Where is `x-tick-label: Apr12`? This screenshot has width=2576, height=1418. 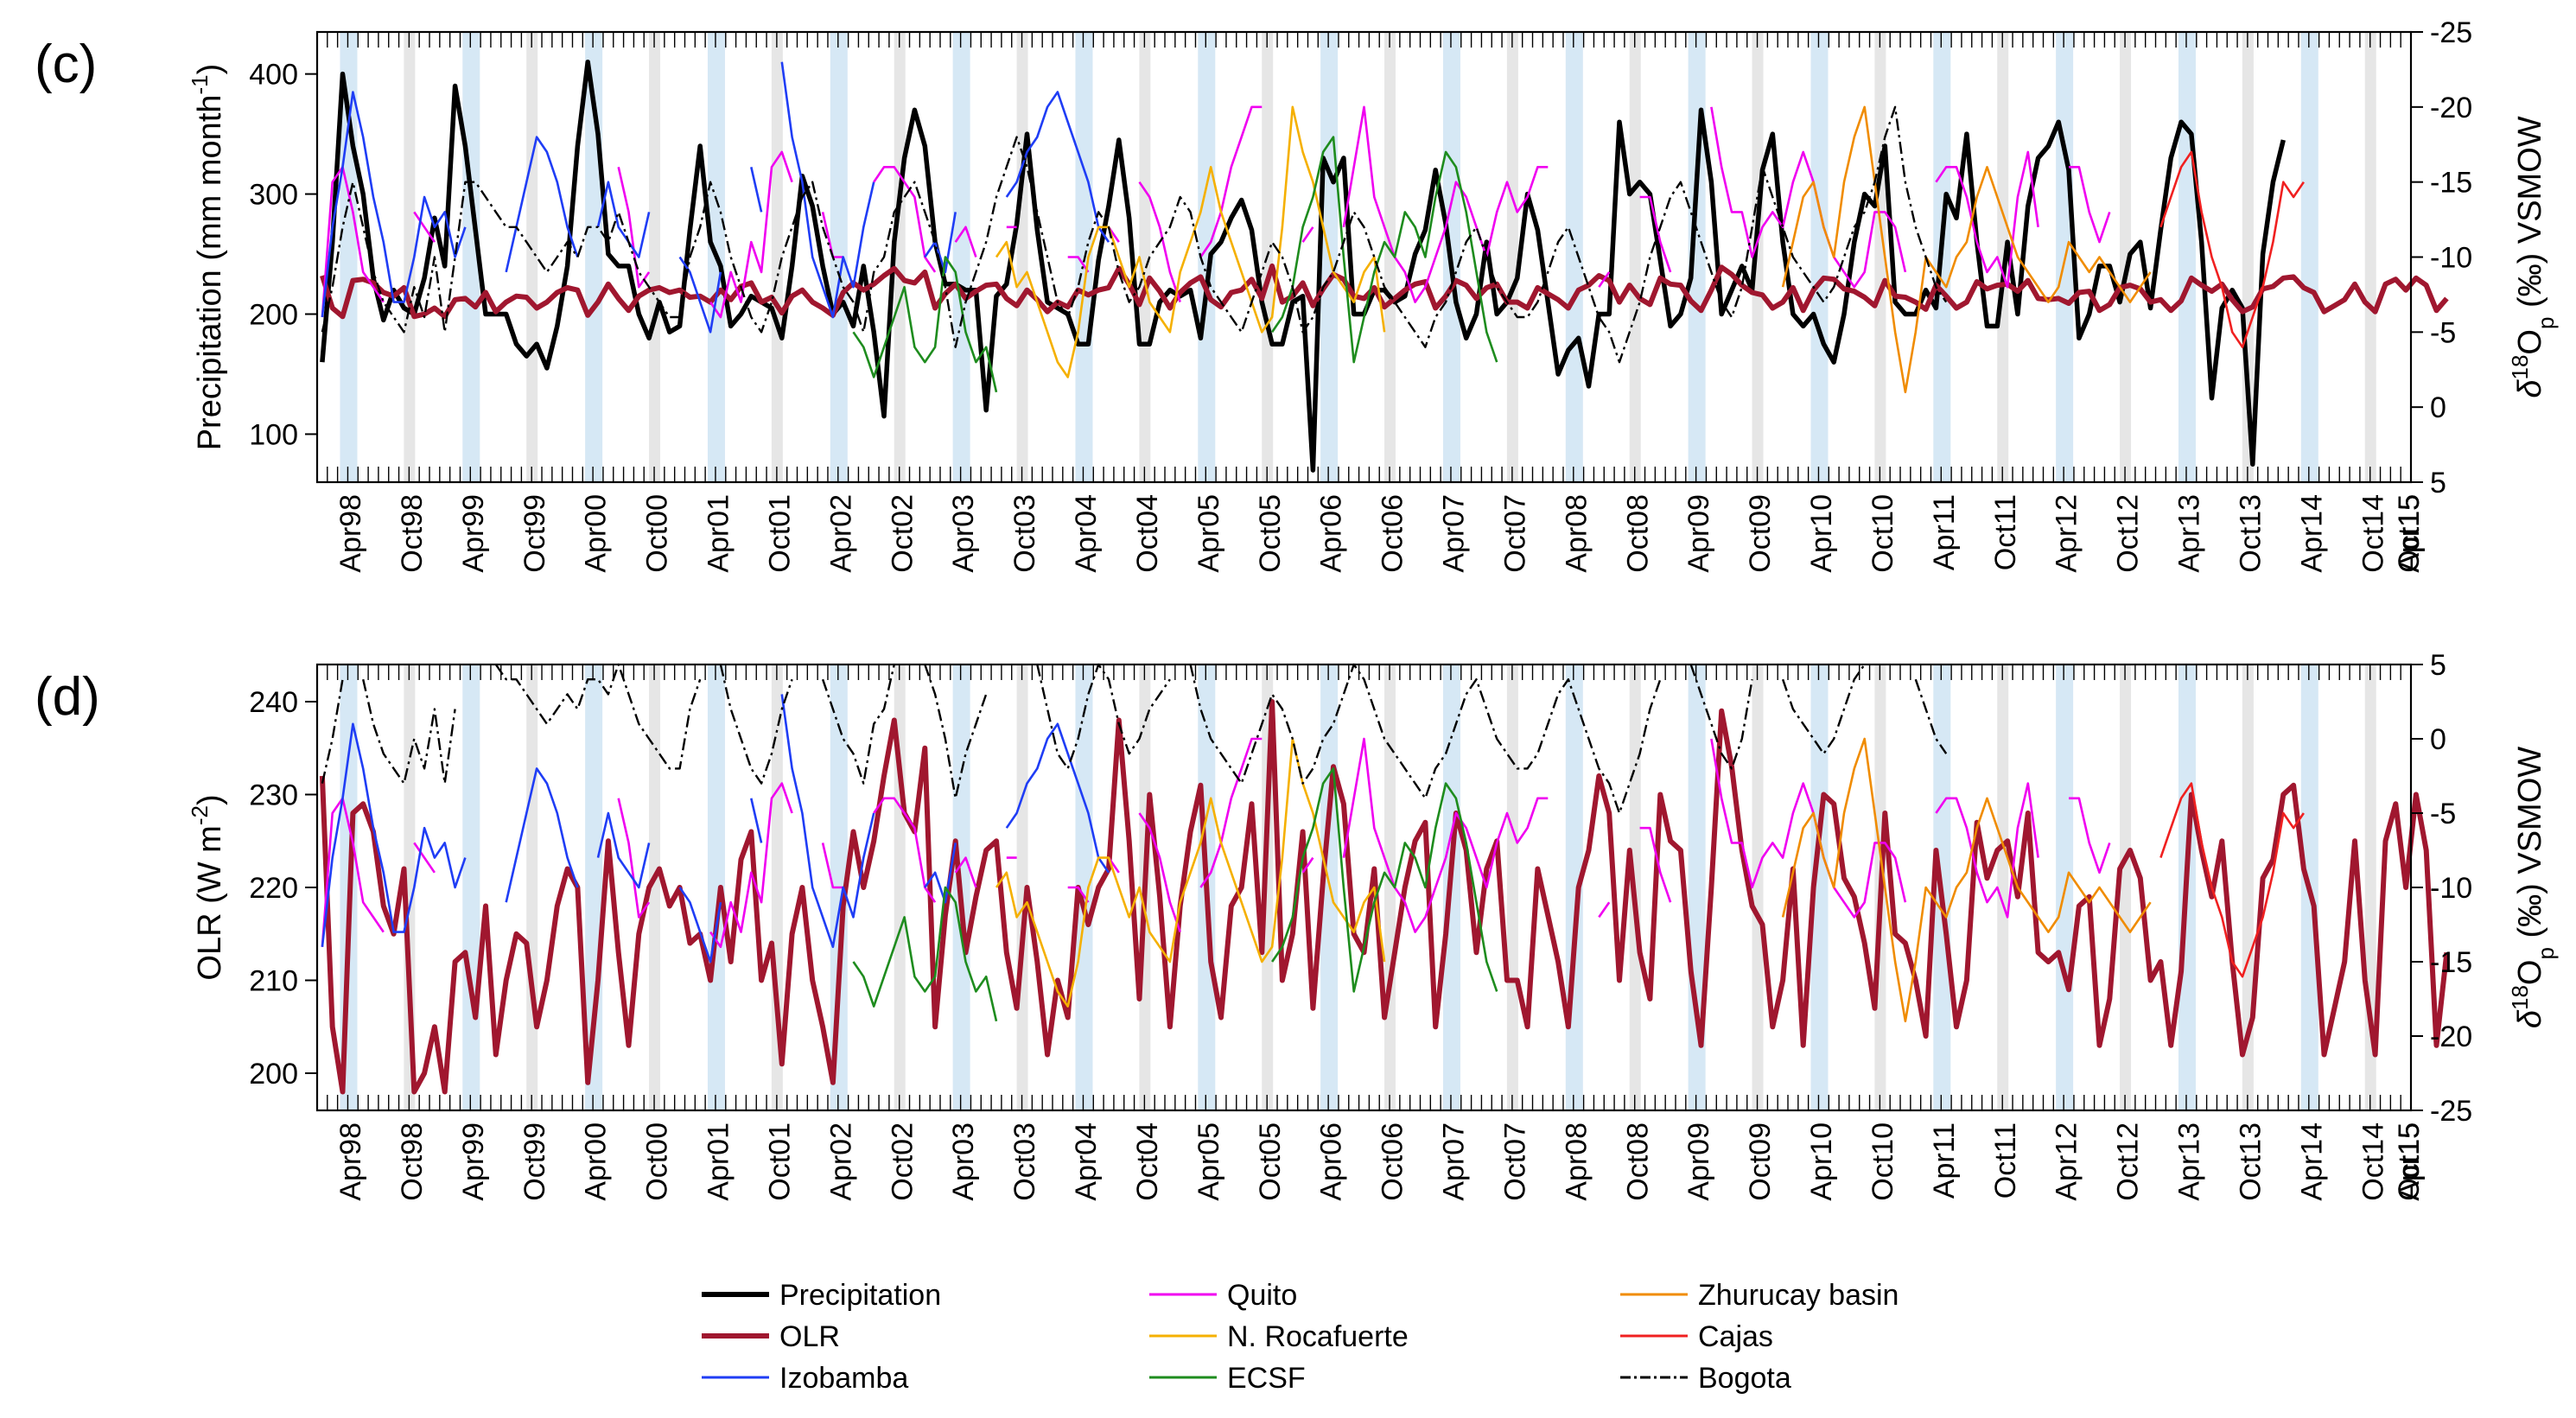
x-tick-label: Apr12 is located at coordinates (2067, 533).